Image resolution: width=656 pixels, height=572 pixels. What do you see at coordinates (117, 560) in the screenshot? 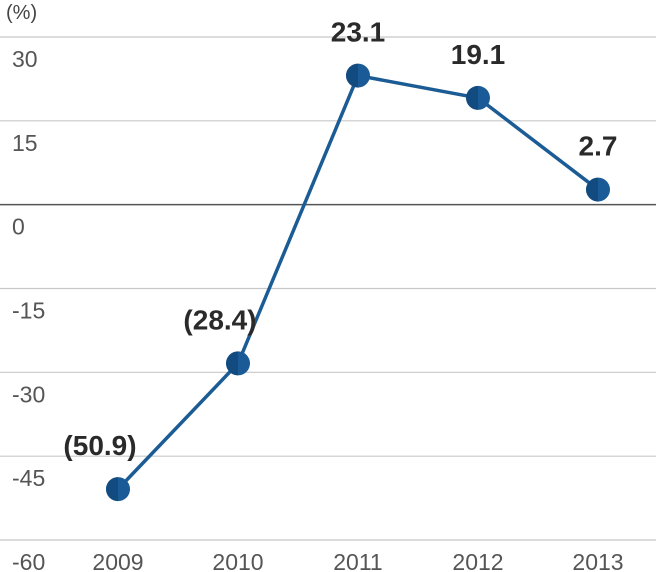
I see `x-tick-label: 2009` at bounding box center [117, 560].